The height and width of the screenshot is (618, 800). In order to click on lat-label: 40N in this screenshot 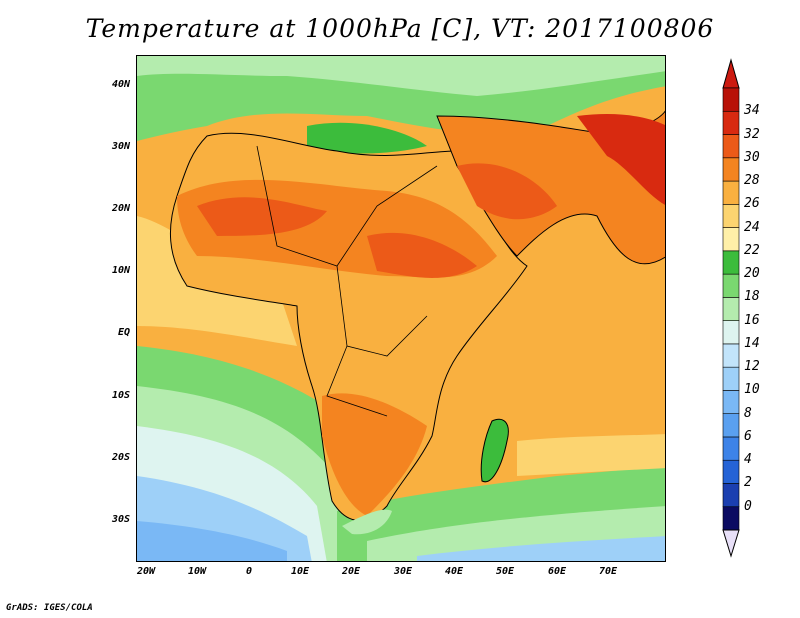, I will do `click(120, 84)`.